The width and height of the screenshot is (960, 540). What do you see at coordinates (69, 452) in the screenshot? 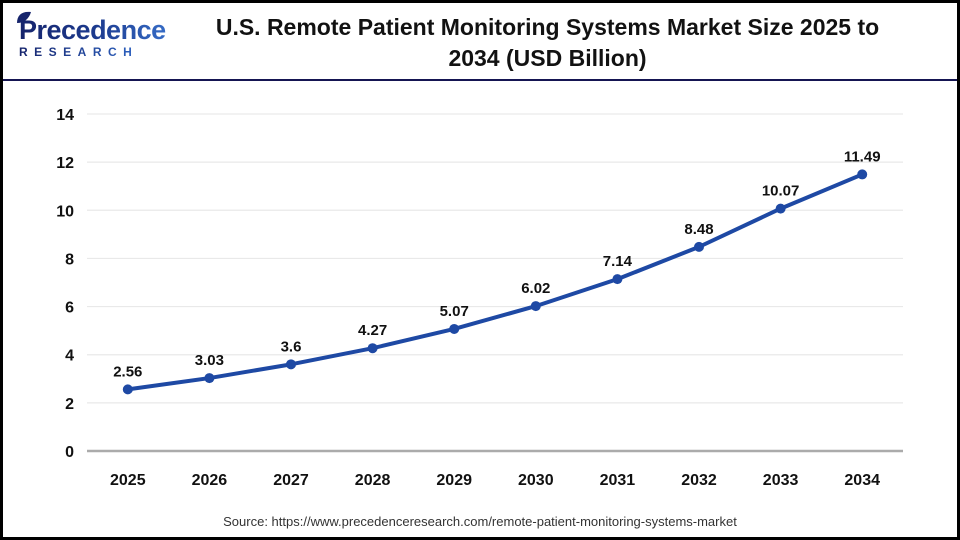
I see `y-tick-label: 0` at bounding box center [69, 452].